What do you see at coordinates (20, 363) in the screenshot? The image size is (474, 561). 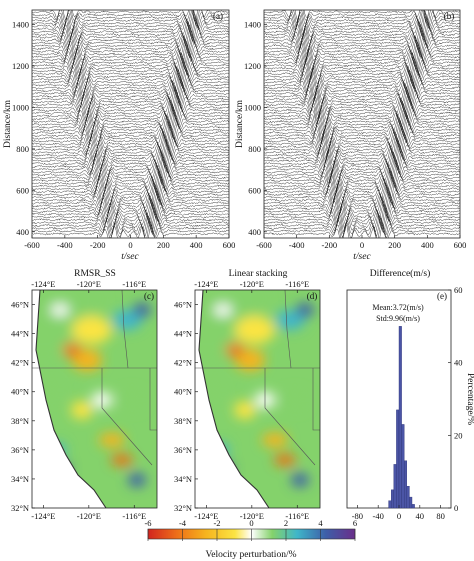 I see `y-tick-label: 42°N` at bounding box center [20, 363].